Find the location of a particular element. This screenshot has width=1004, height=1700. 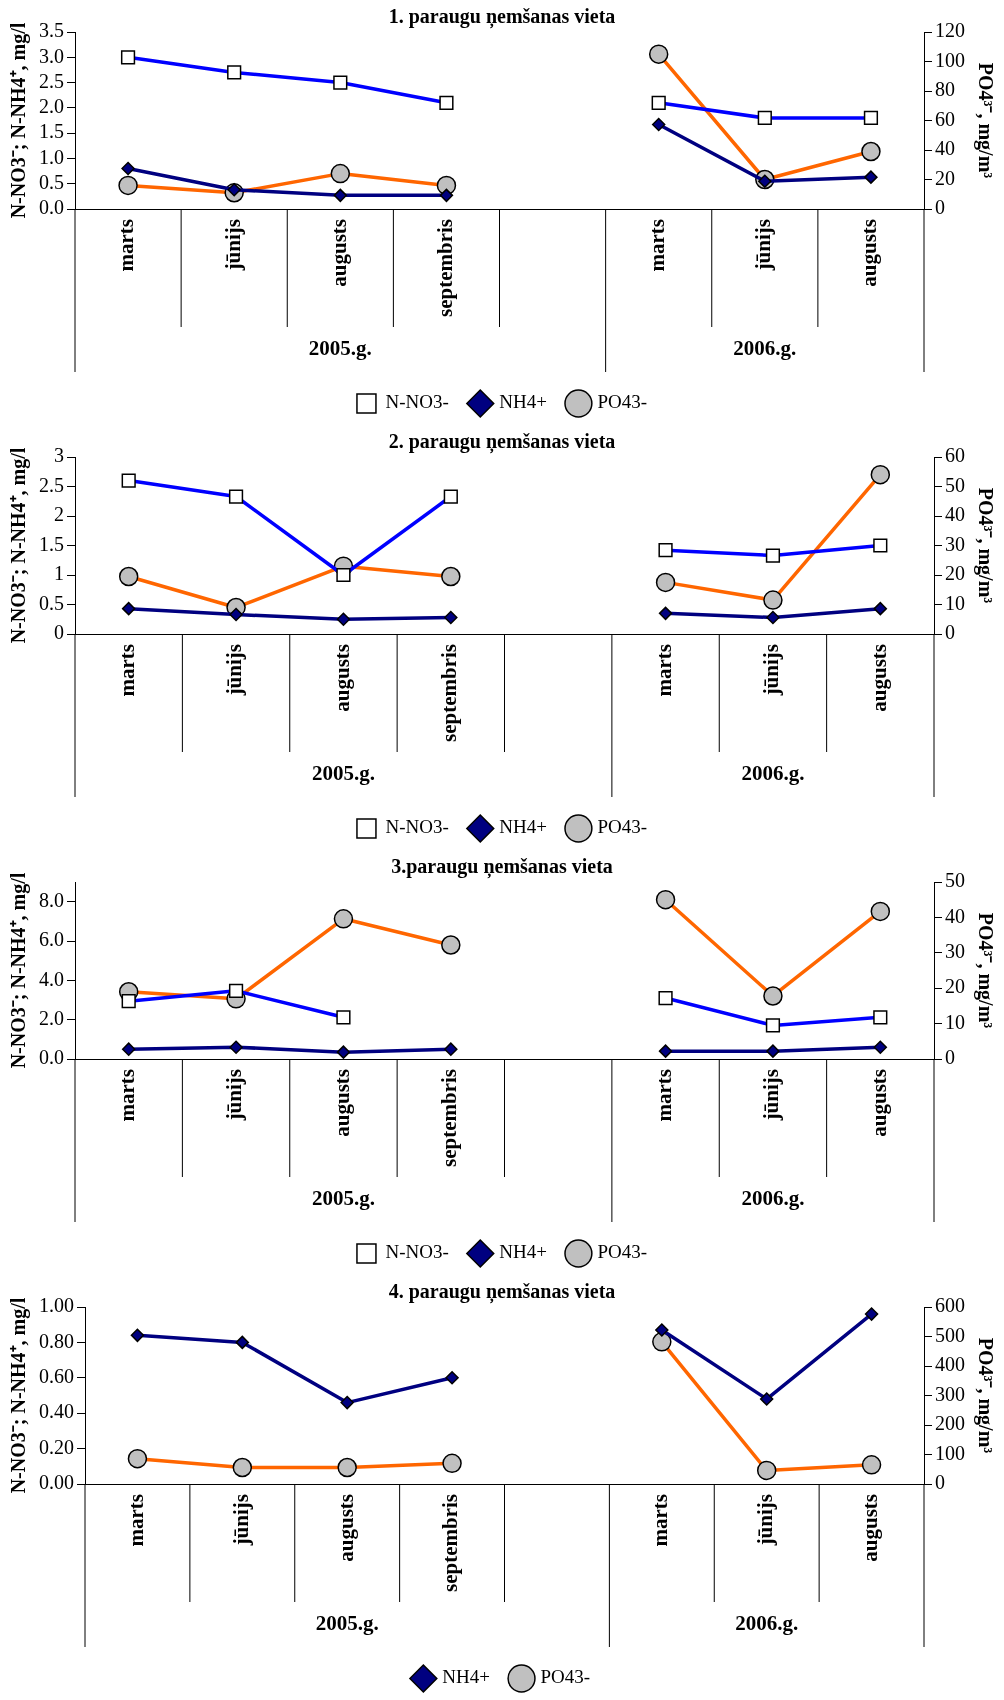

y-tick-label: 6.0 is located at coordinates (51, 939).